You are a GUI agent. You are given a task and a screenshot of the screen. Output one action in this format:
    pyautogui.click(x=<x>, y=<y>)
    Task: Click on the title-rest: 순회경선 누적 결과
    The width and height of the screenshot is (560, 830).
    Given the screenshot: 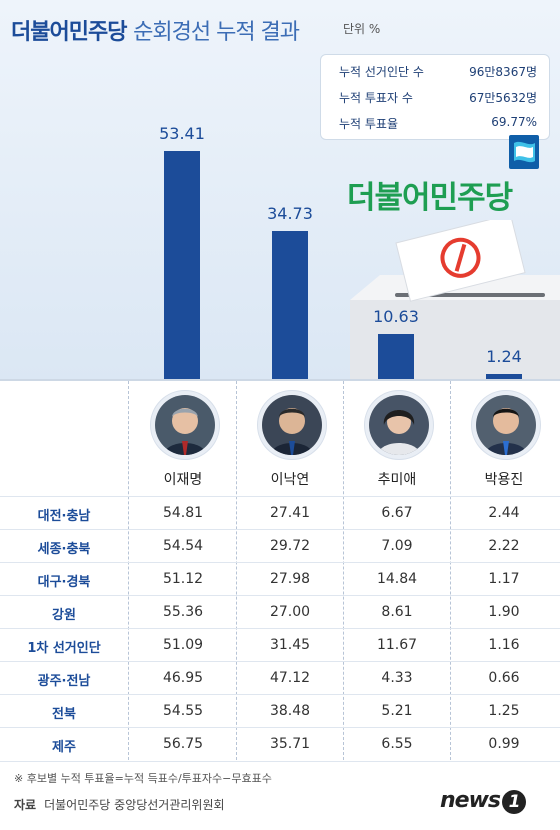 What is the action you would take?
    pyautogui.click(x=216, y=32)
    